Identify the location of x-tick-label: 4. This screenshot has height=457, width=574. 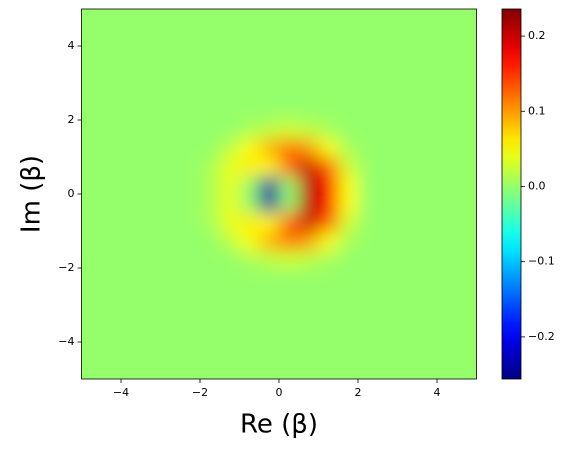
(437, 392).